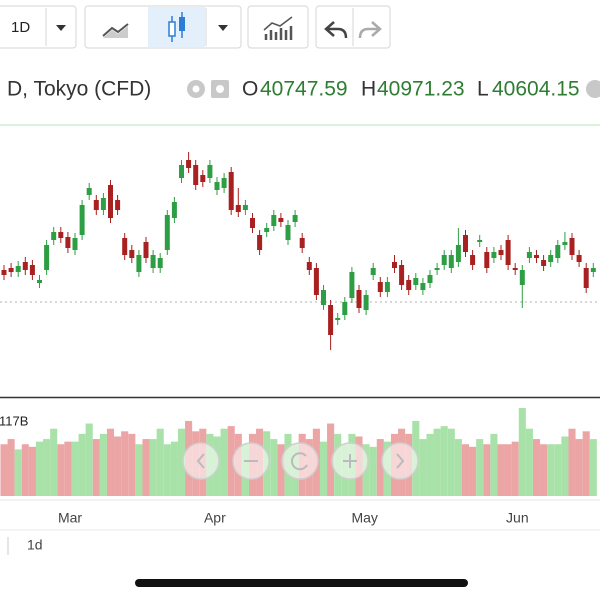  I want to click on line-style-icon, so click(115, 30).